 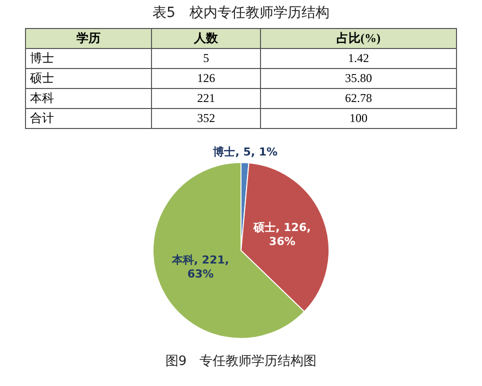 What do you see at coordinates (359, 58) in the screenshot?
I see `text: 1.42` at bounding box center [359, 58].